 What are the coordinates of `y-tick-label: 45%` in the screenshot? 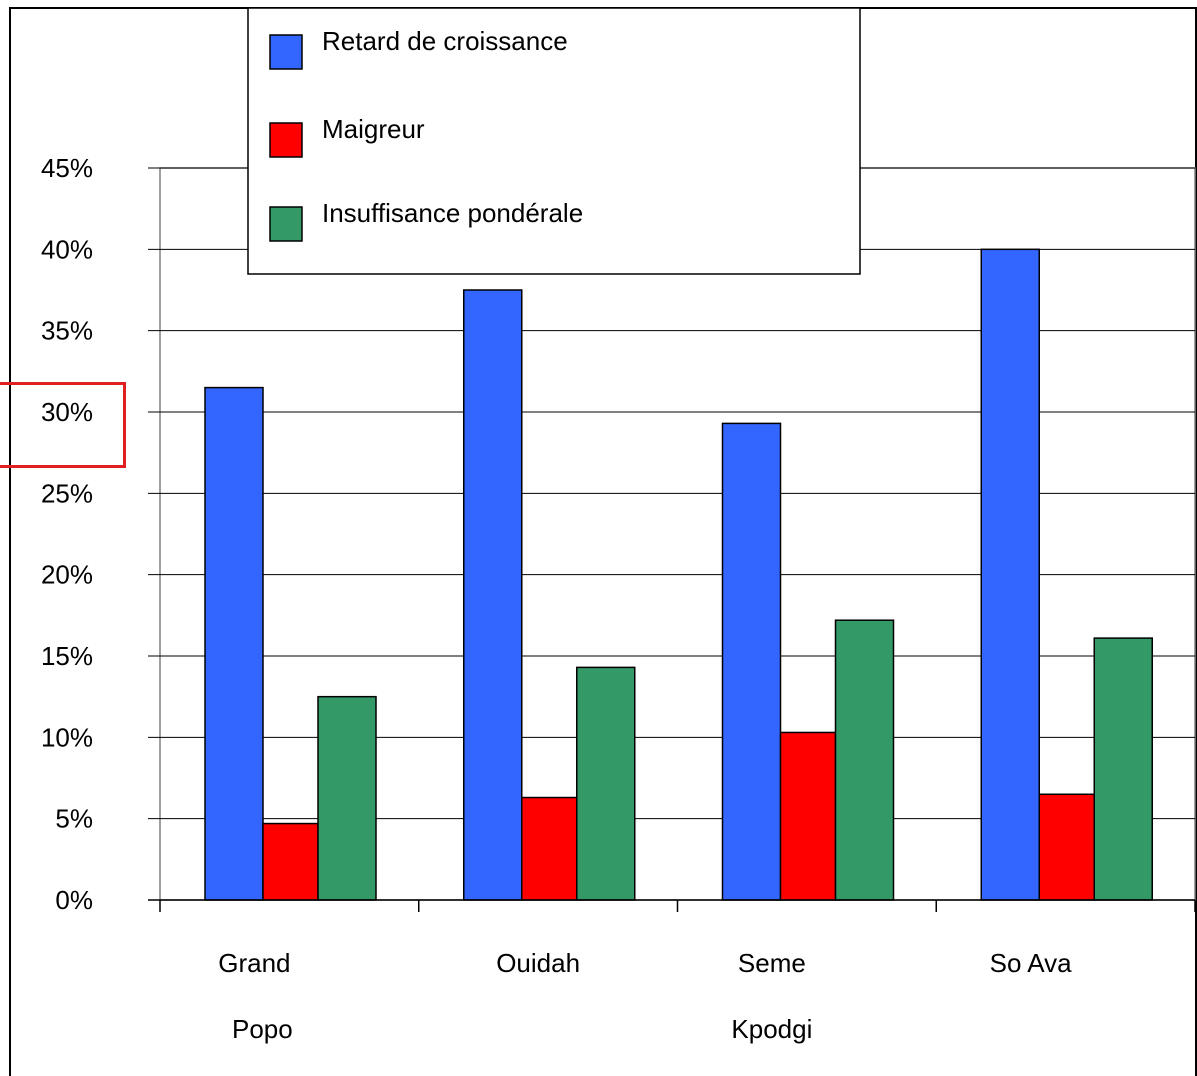 It's located at (67, 168).